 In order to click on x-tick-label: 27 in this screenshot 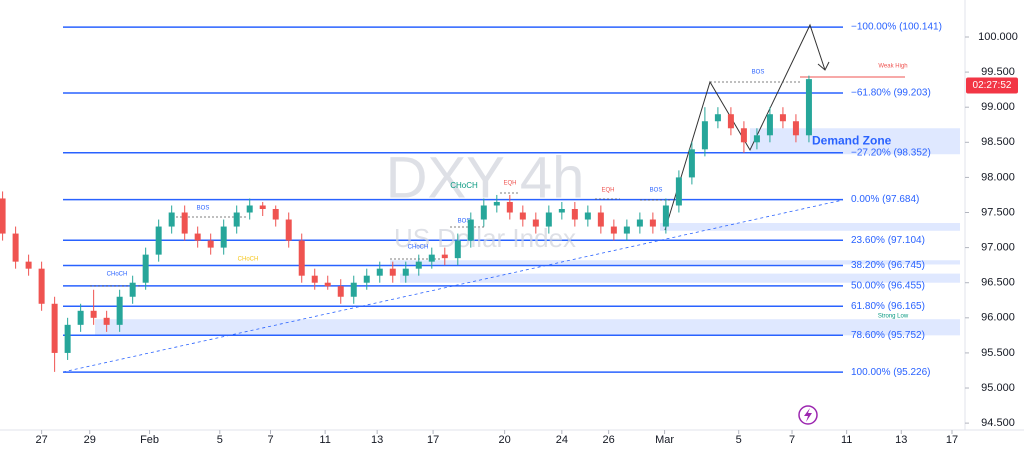, I will do `click(41, 440)`.